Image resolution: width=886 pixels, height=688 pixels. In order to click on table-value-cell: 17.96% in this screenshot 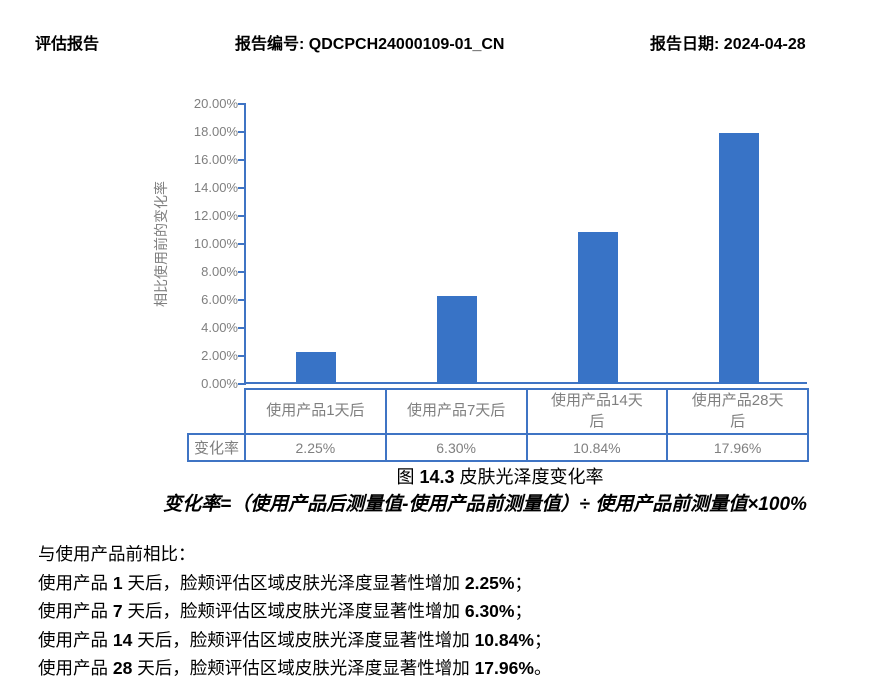, I will do `click(736, 447)`.